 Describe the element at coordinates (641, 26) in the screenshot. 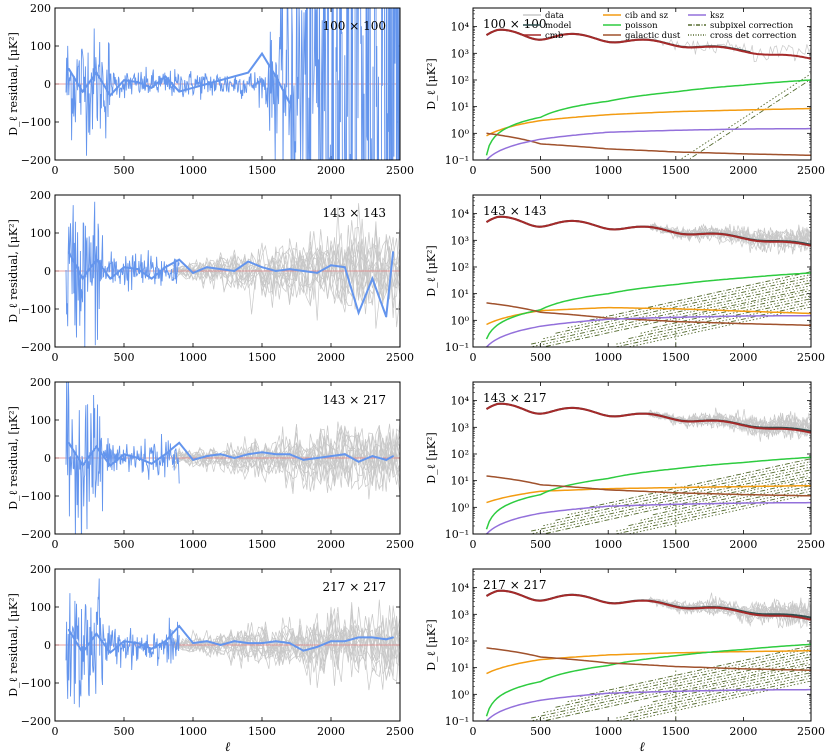

I see `legend-label: poisson` at that location.